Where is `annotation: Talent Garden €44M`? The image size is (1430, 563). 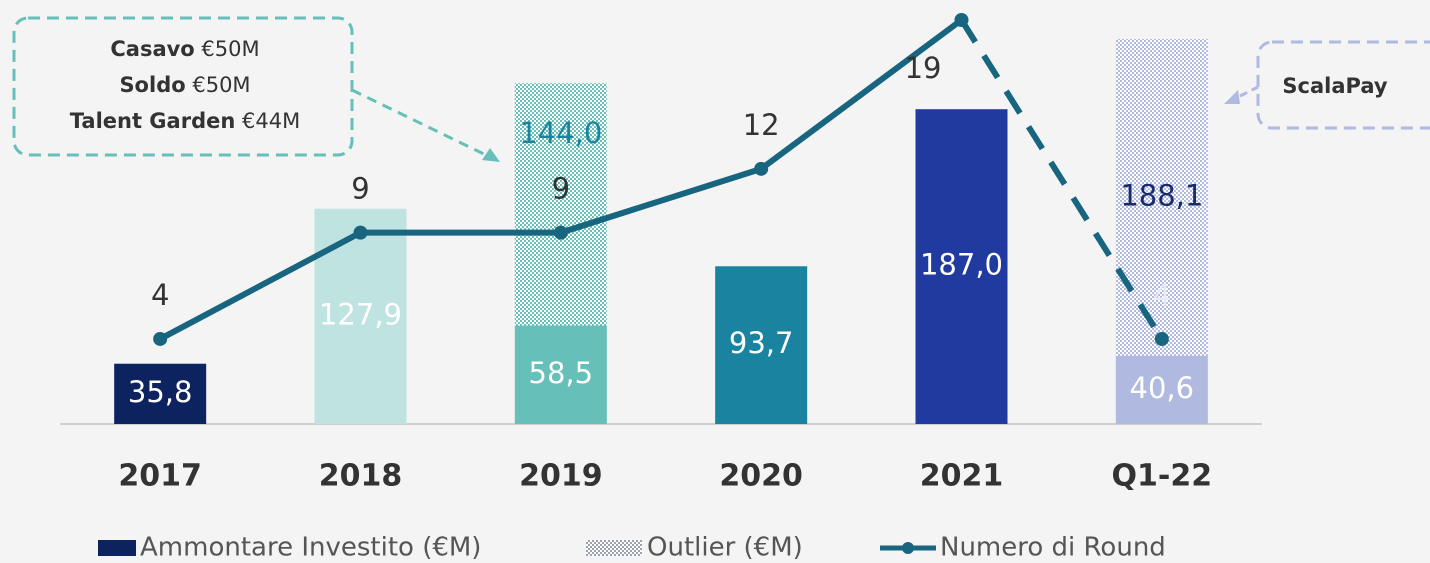 annotation: Talent Garden €44M is located at coordinates (185, 121).